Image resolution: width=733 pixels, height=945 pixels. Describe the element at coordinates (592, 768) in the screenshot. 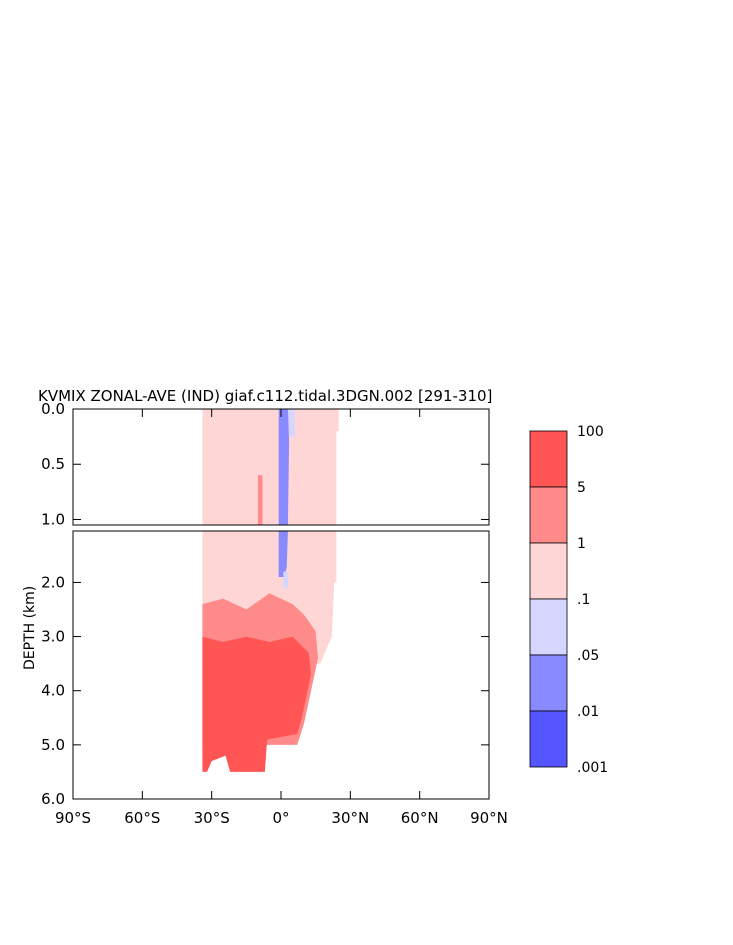

I see `colorbar-label: .001` at that location.